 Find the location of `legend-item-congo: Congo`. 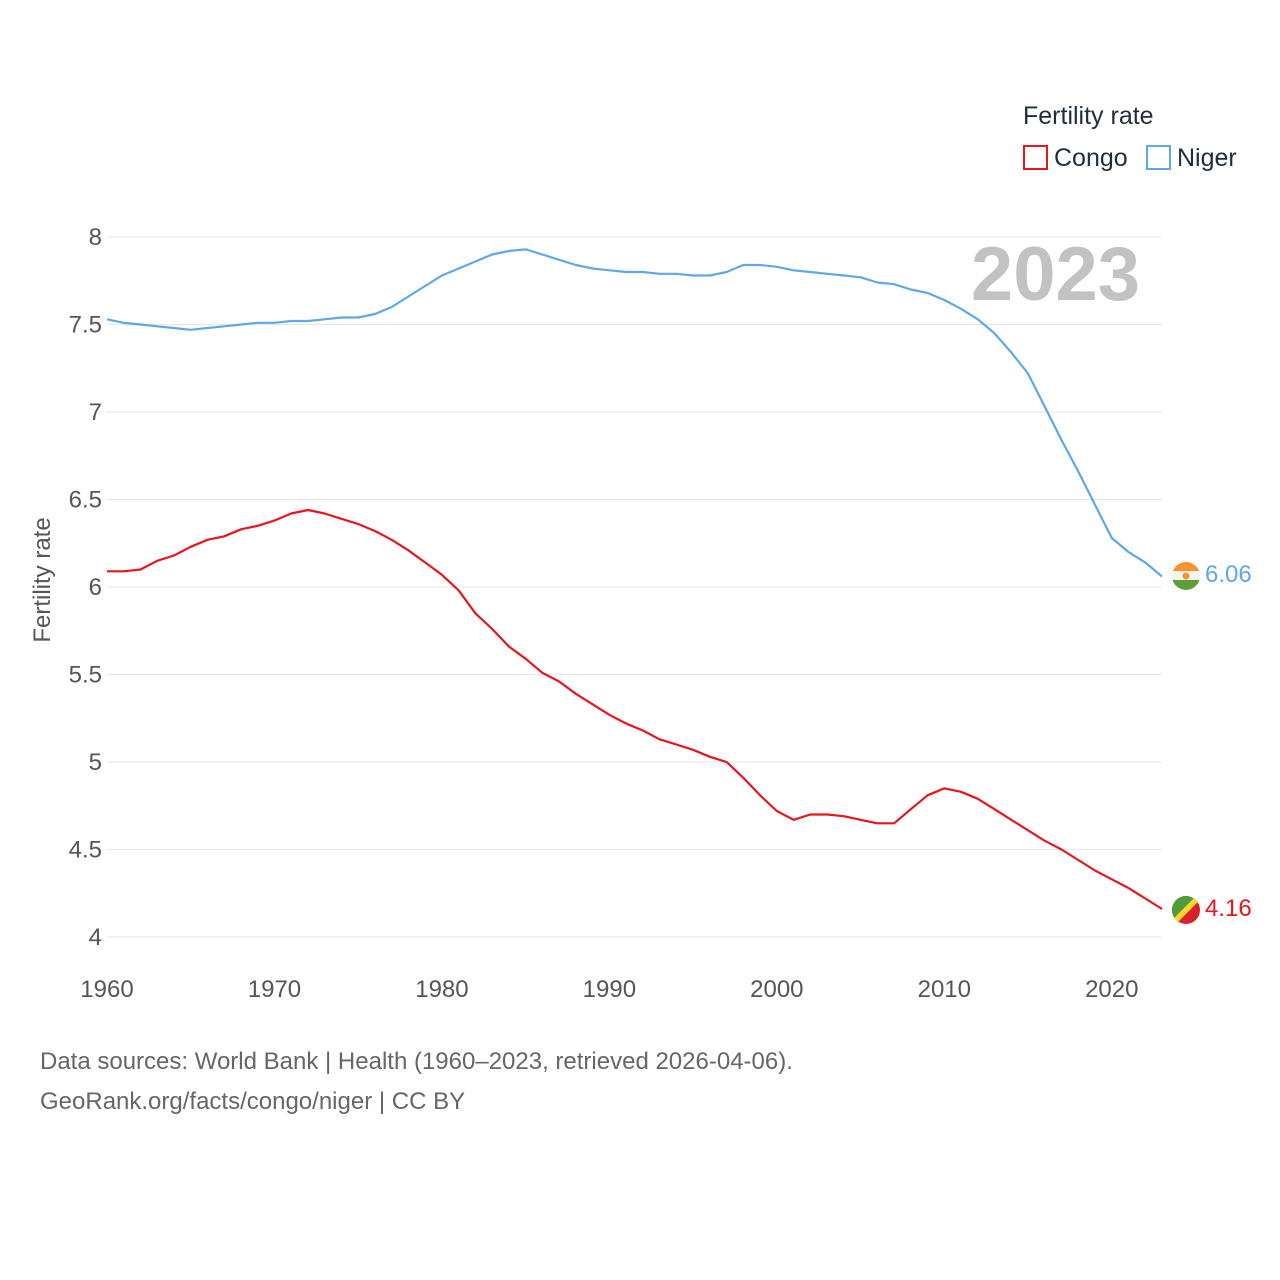

legend-item-congo: Congo is located at coordinates (1075, 158).